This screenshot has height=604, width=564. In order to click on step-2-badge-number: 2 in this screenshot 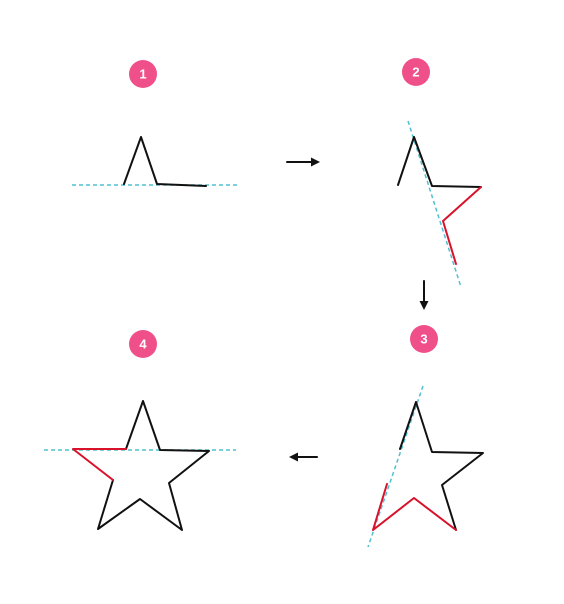, I will do `click(415, 72)`.